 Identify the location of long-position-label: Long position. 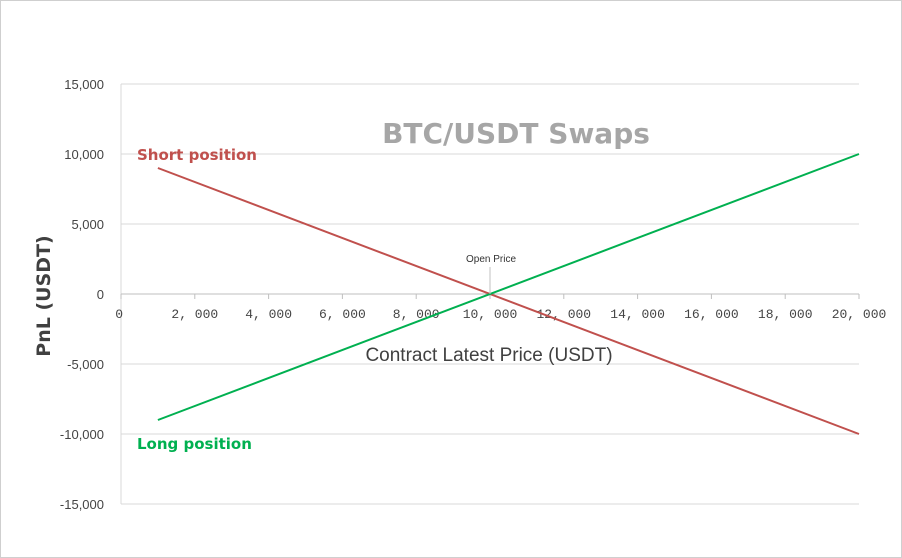
(194, 444).